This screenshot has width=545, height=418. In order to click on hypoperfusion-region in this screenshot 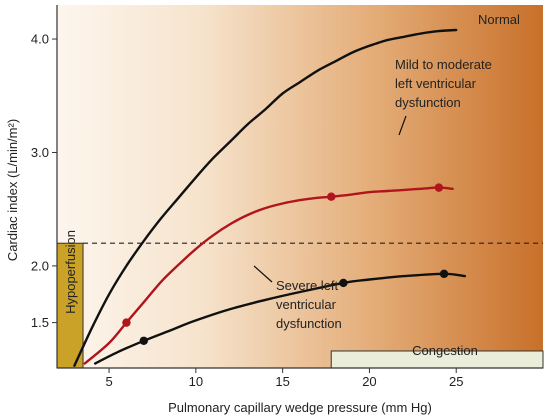, I will do `click(70, 305)`.